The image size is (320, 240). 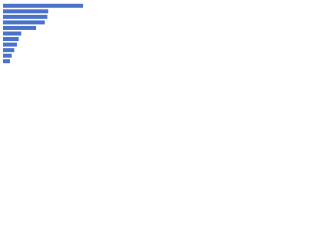 I want to click on chart, so click(x=50, y=35).